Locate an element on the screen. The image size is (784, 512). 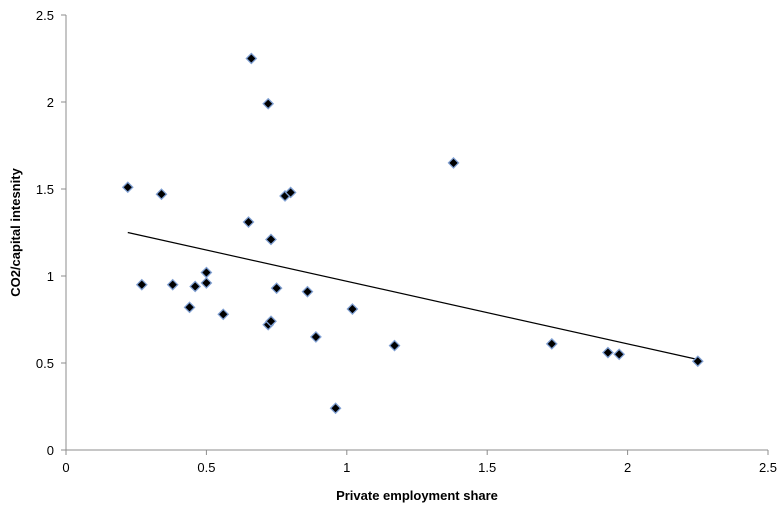
x-tick-label: 1 is located at coordinates (346, 467).